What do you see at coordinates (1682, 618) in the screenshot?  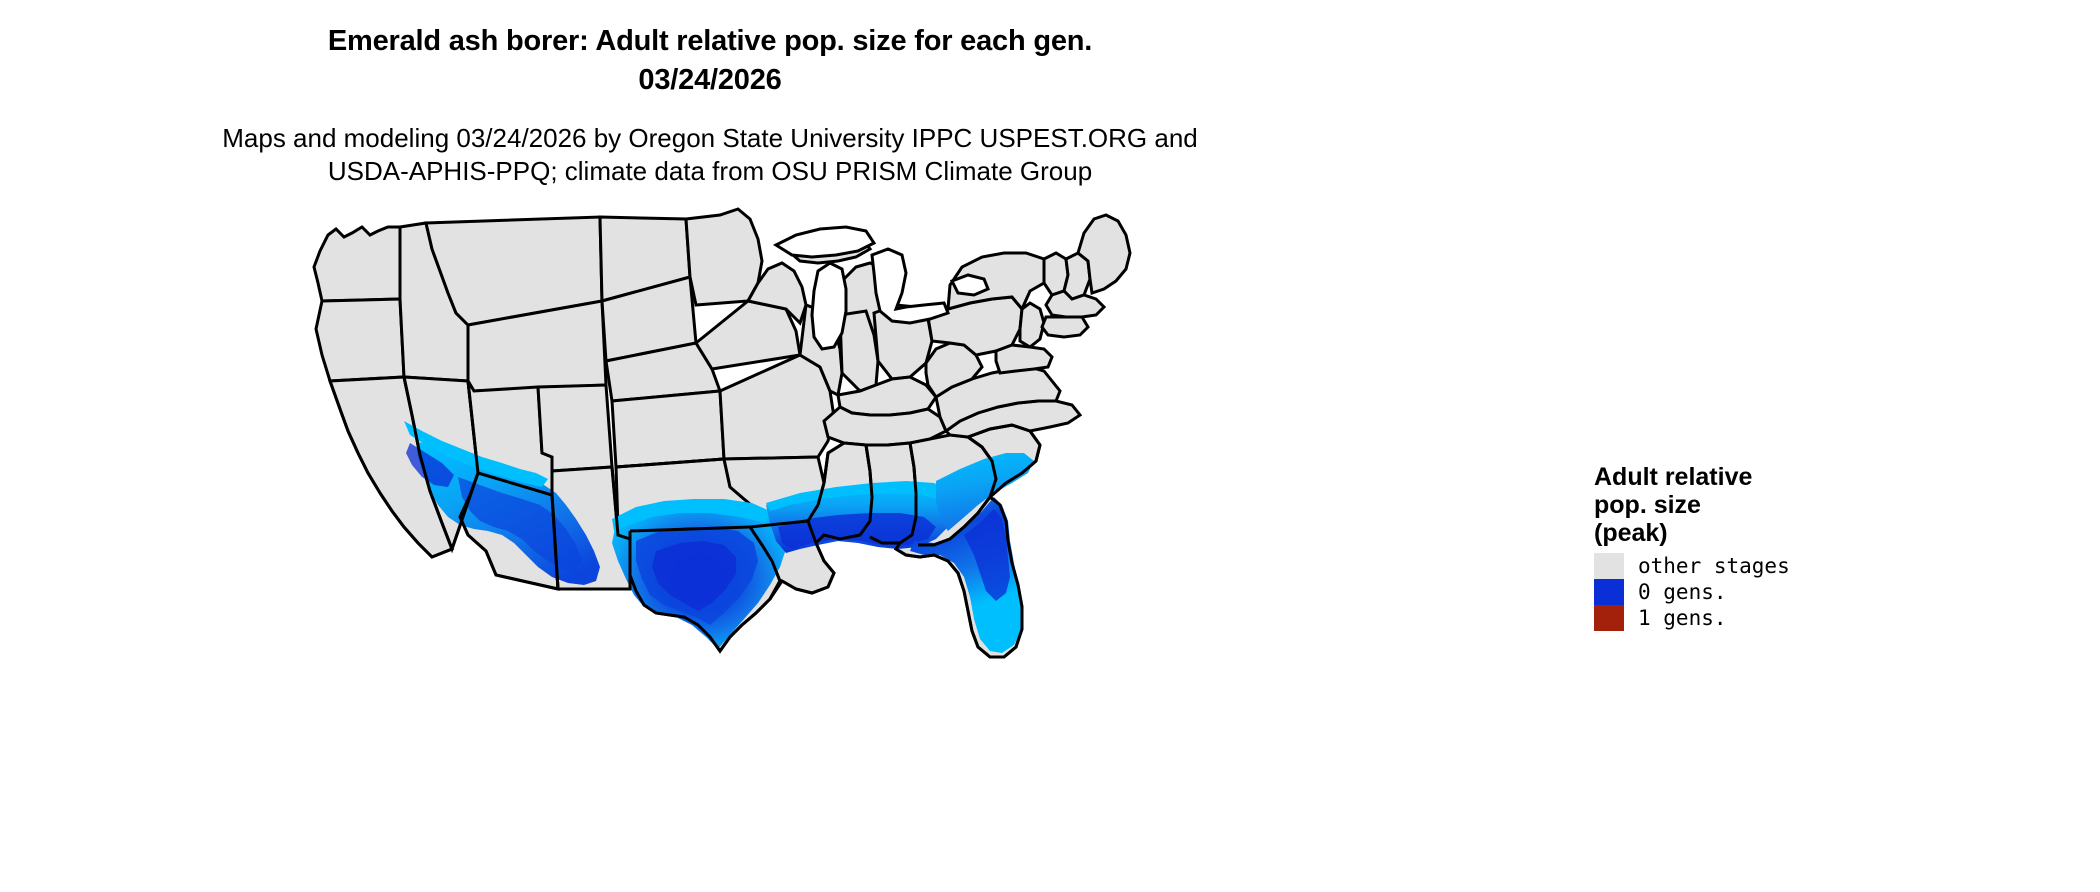 I see `legend-label-1-gens: 1 gens.` at bounding box center [1682, 618].